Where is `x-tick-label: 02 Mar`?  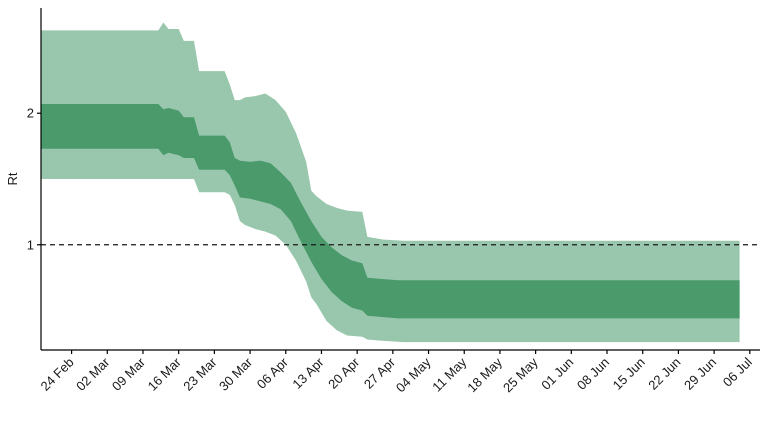 x-tick-label: 02 Mar is located at coordinates (93, 374).